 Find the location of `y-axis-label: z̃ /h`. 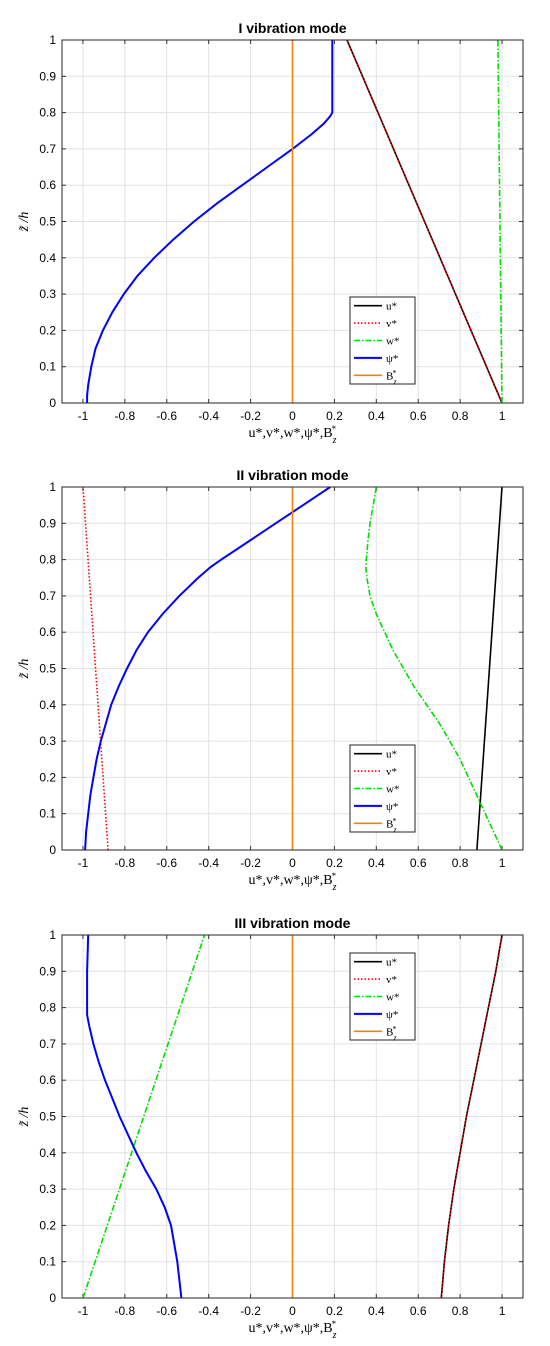

y-axis-label: z̃ /h is located at coordinates (24, 669).